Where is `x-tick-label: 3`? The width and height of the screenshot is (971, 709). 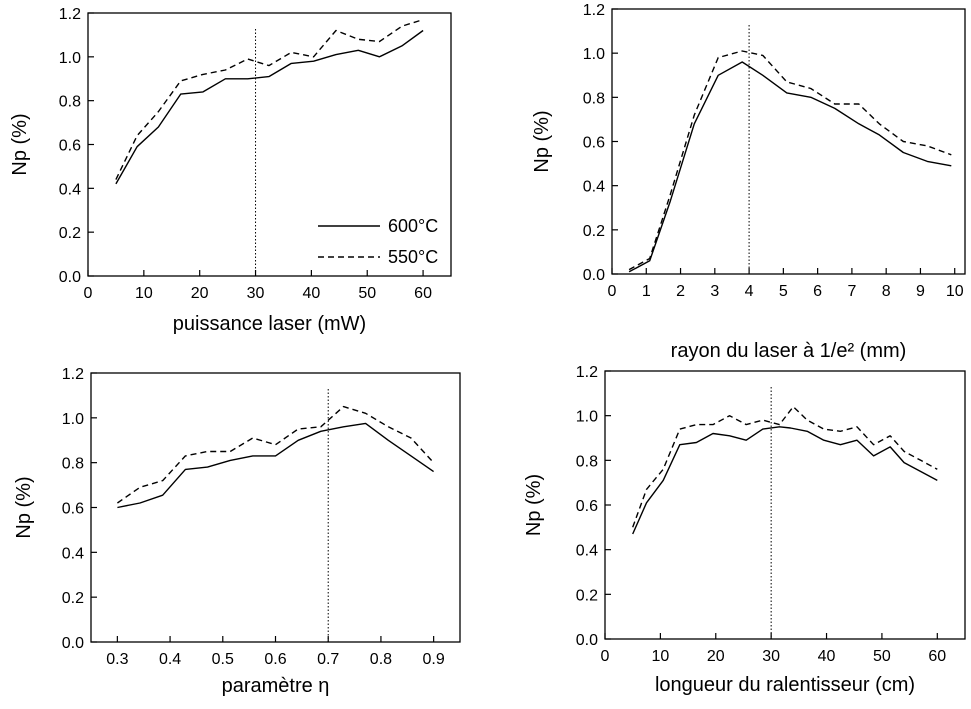 x-tick-label: 3 is located at coordinates (714, 291).